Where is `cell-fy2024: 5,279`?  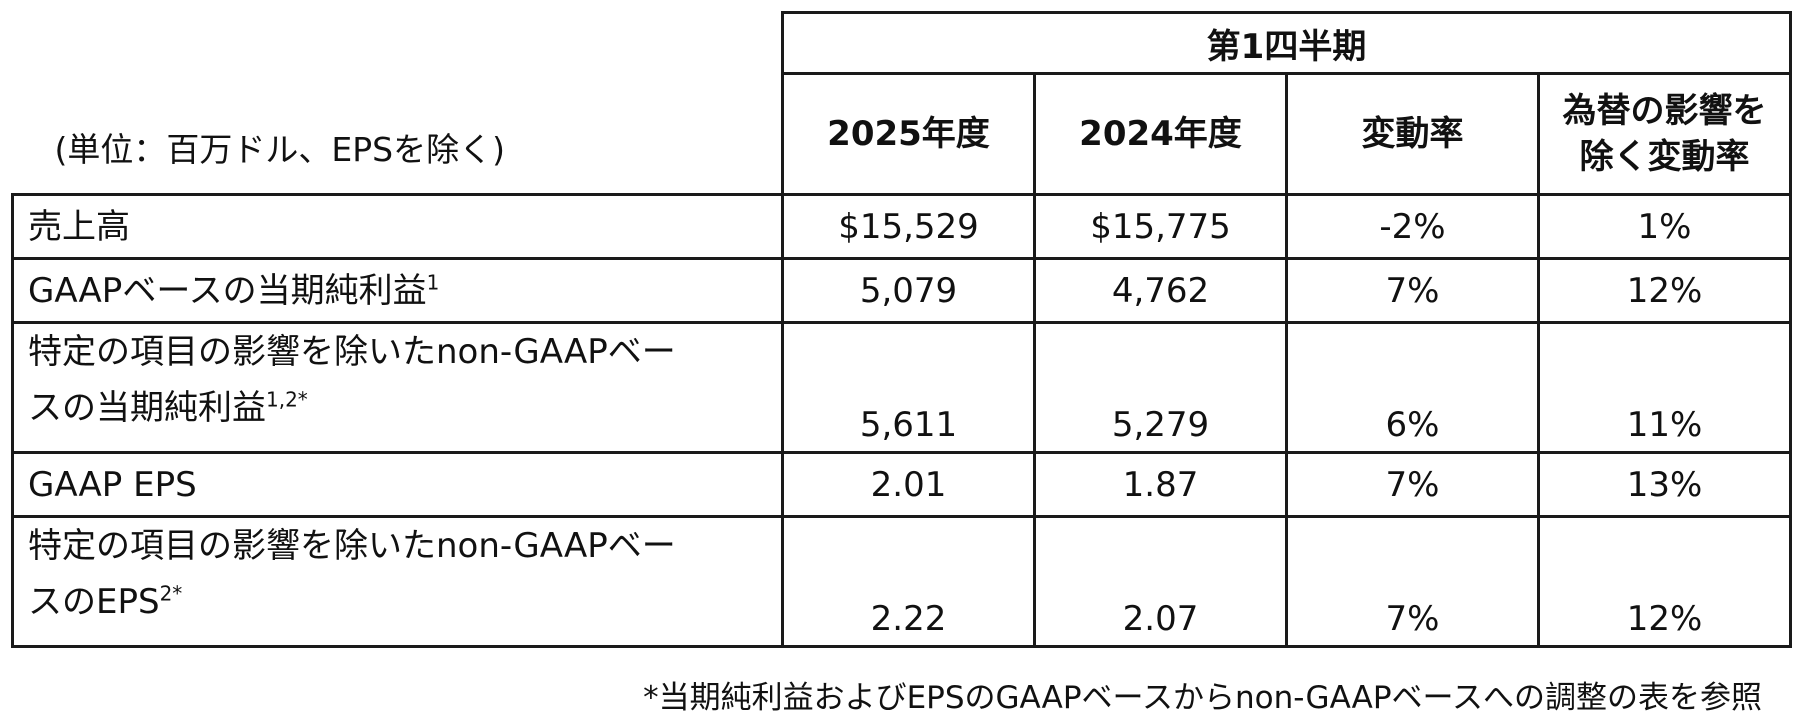 cell-fy2024: 5,279 is located at coordinates (1160, 387).